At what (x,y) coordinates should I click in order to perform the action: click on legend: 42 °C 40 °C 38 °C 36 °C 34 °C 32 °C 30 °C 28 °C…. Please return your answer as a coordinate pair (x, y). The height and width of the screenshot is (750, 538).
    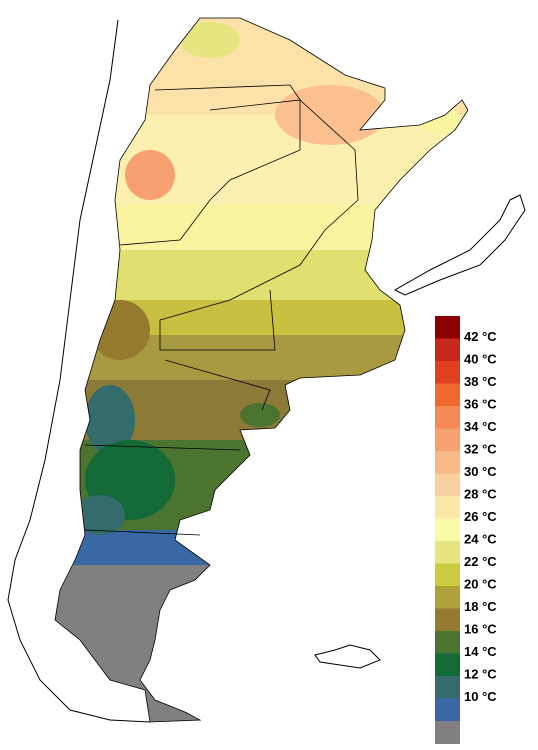
    Looking at the image, I should click on (466, 530).